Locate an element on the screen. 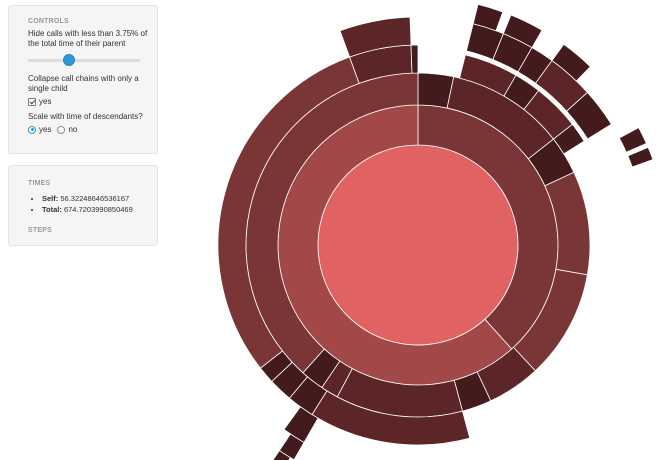 The image size is (669, 460). controls-heading: CONTROLS is located at coordinates (48, 21).